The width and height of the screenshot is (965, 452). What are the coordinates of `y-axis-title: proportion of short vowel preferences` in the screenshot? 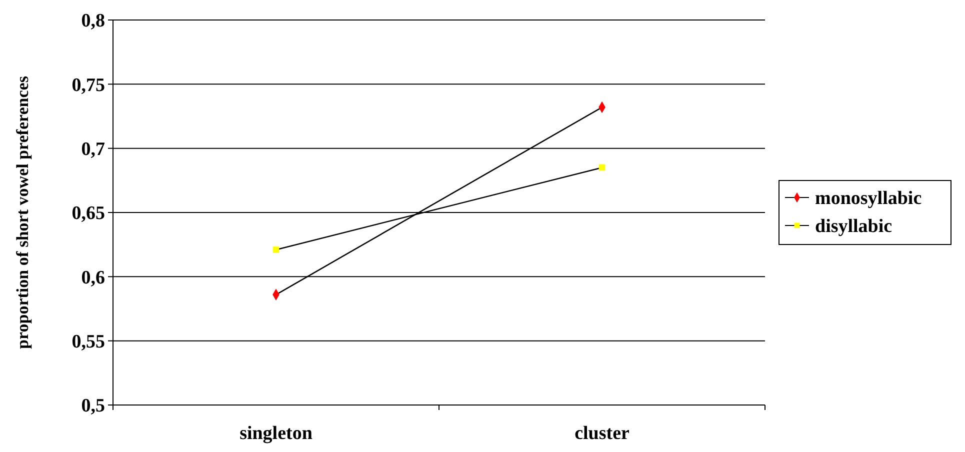 It's located at (22, 212).